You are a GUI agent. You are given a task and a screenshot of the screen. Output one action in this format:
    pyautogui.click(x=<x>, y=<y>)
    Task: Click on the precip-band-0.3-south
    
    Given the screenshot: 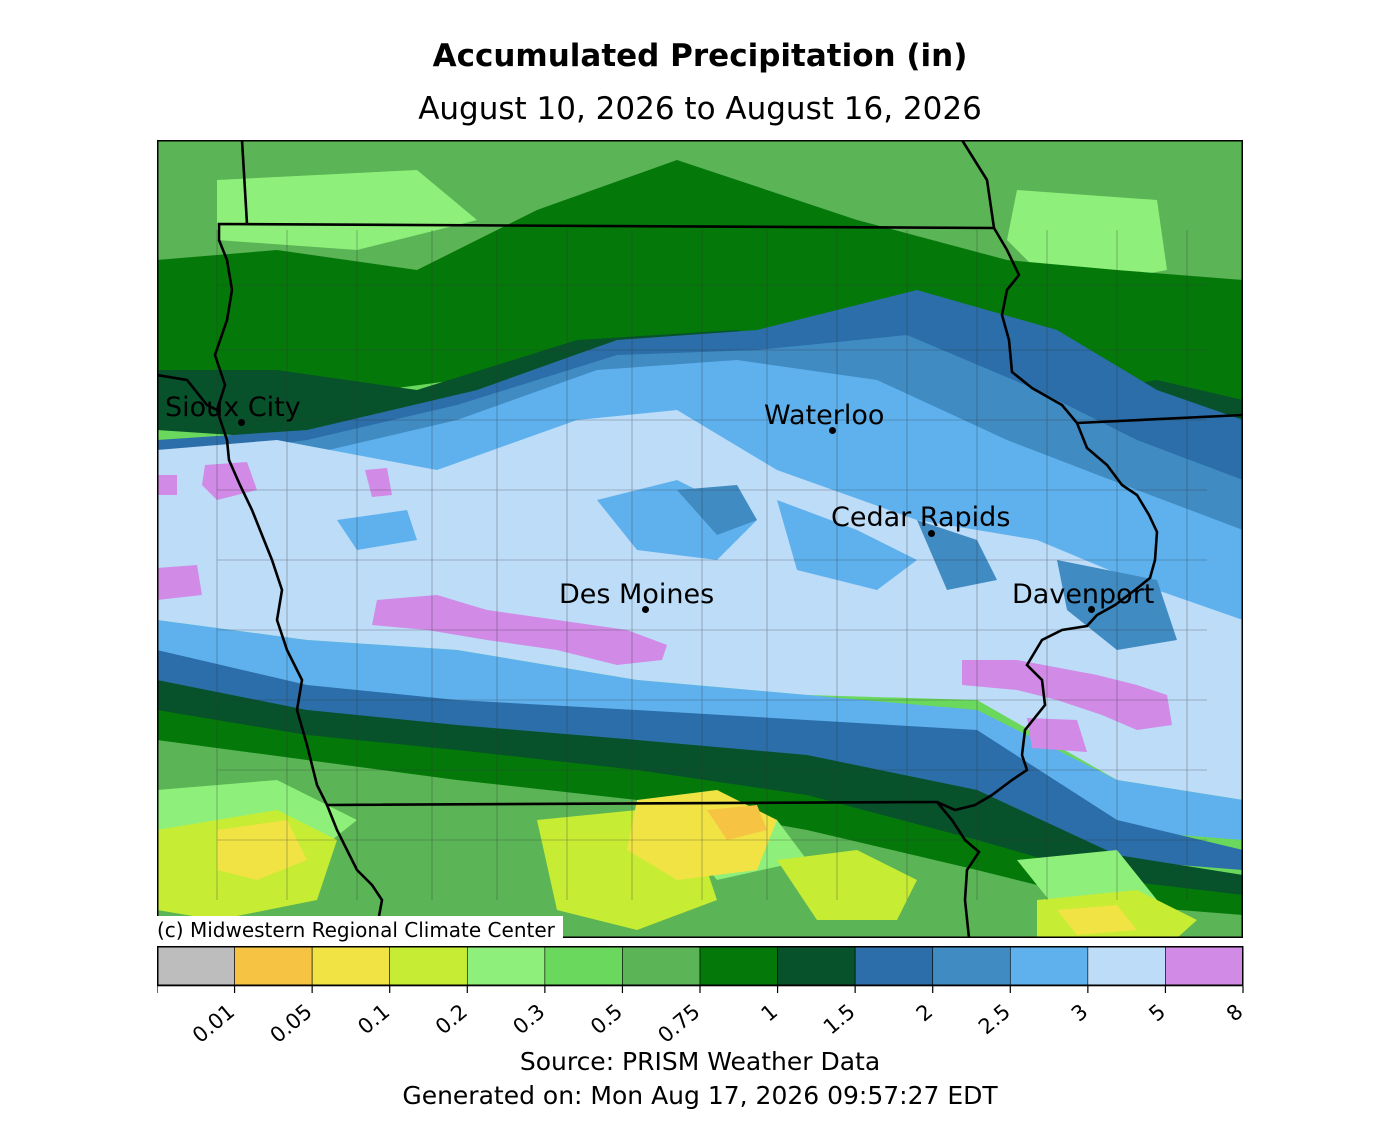 What is the action you would take?
    pyautogui.click(x=657, y=845)
    